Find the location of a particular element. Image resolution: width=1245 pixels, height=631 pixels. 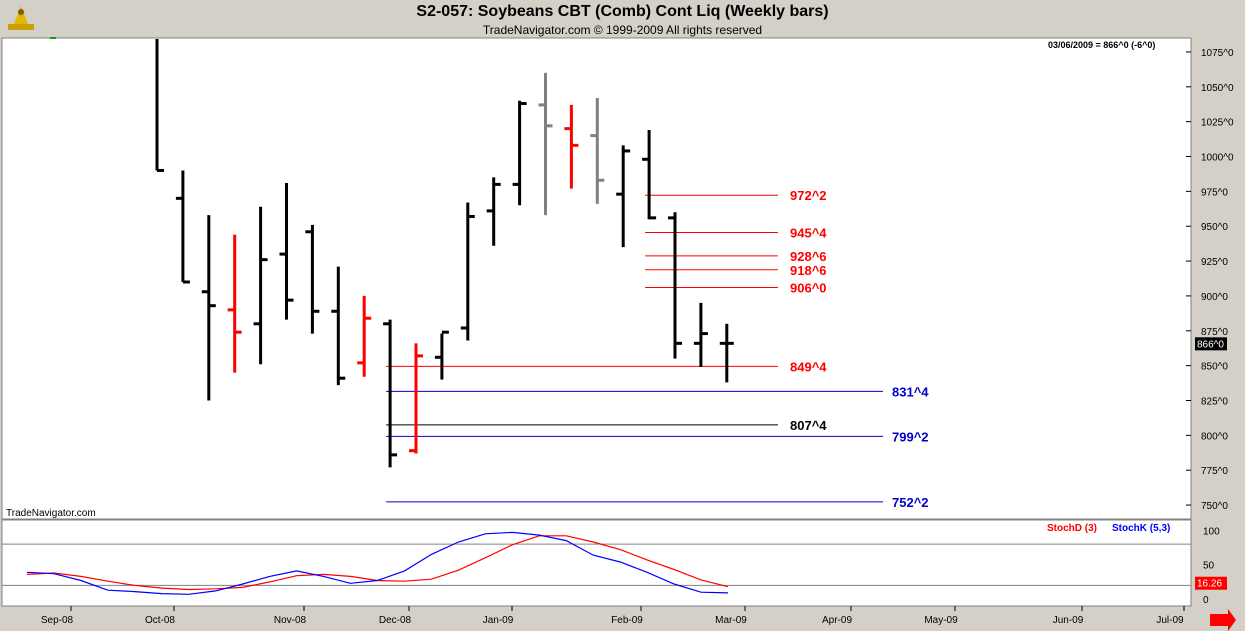

x-tick-label: Nov-08 is located at coordinates (290, 620).